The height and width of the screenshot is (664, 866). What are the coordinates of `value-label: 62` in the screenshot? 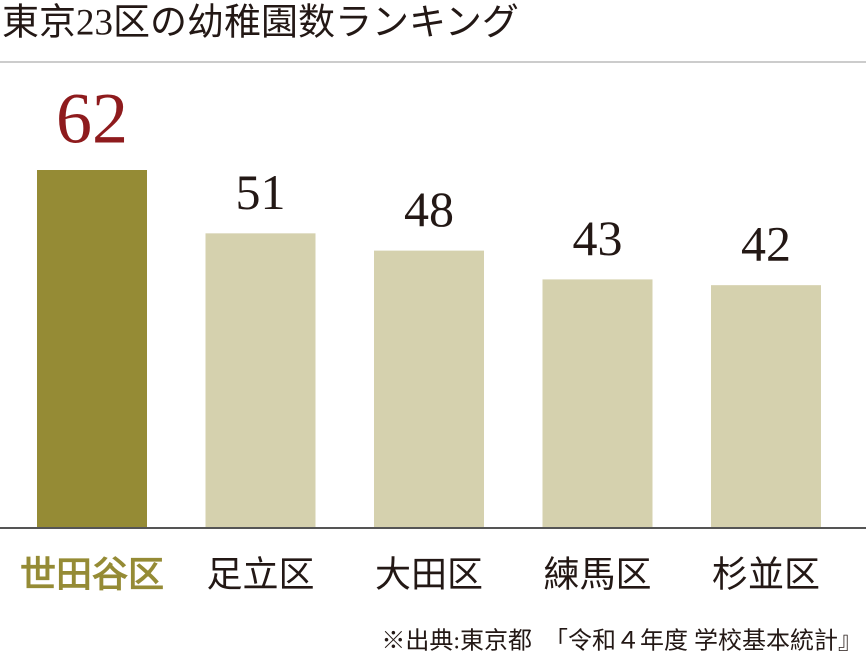 It's located at (92, 119).